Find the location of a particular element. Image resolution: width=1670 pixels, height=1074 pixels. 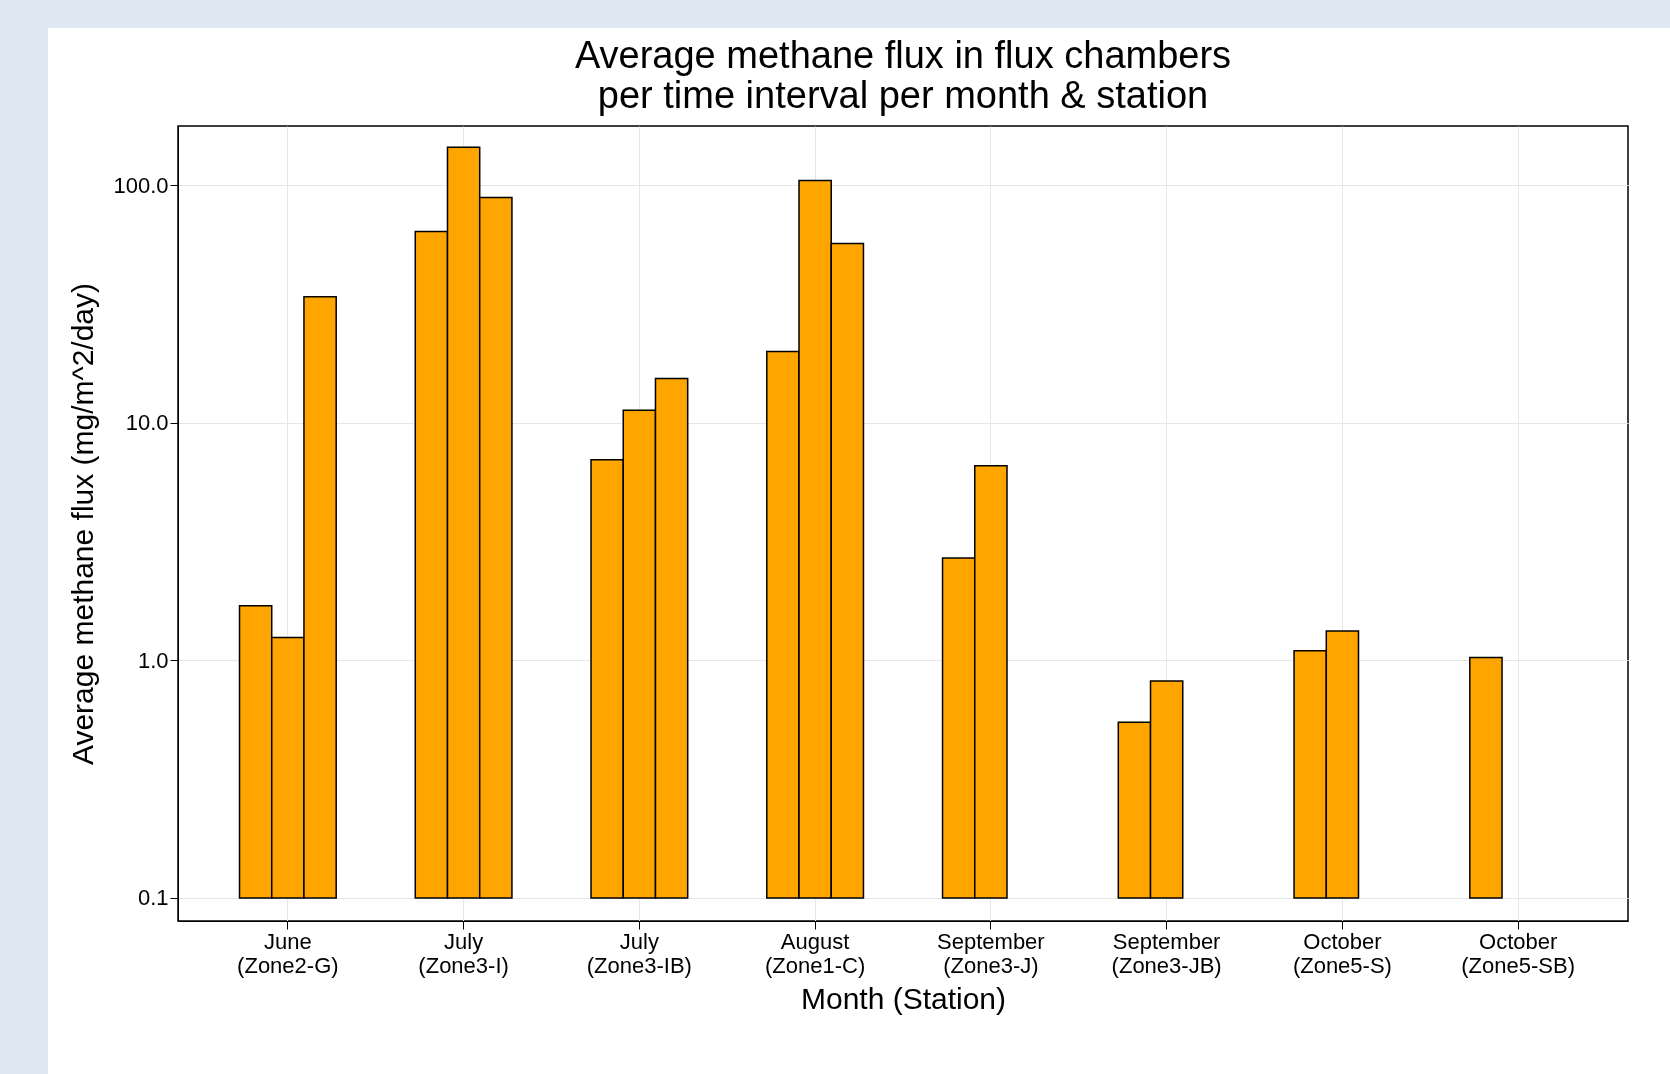

x-tick-label: October (Zone5-S) is located at coordinates (1342, 953).